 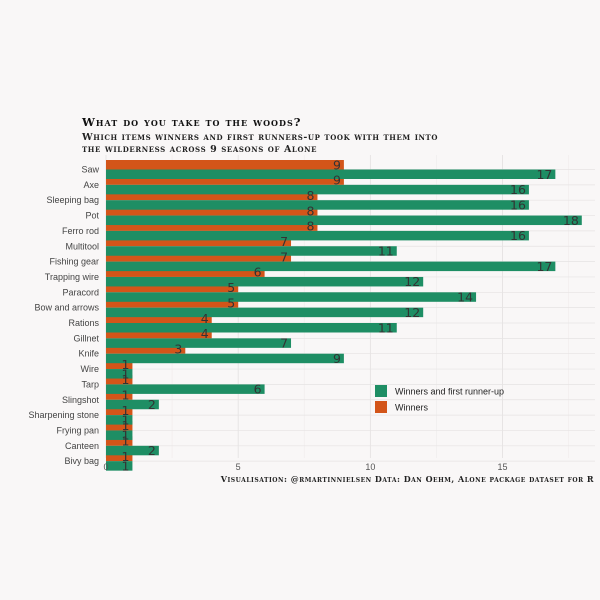 What do you see at coordinates (225, 358) in the screenshot?
I see `bar-winners-and-first-runner-up-knife` at bounding box center [225, 358].